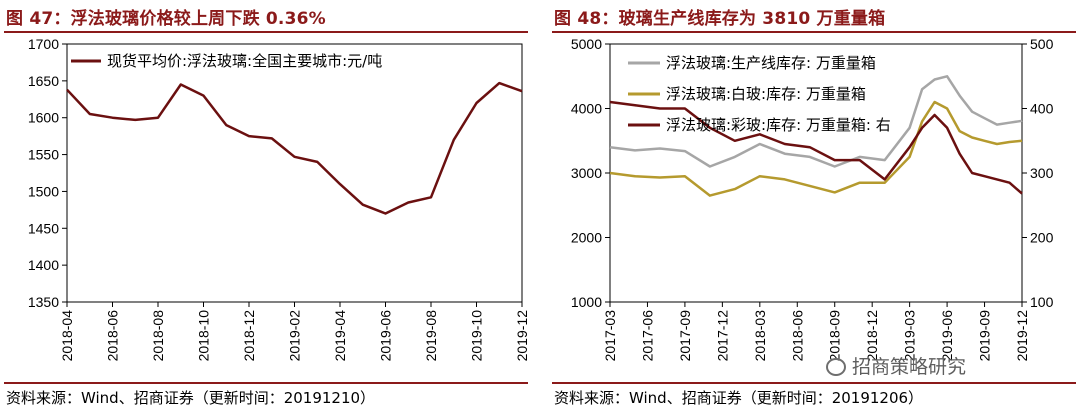  Describe the element at coordinates (431, 336) in the screenshot. I see `x-tick-label: 2019-08` at that location.